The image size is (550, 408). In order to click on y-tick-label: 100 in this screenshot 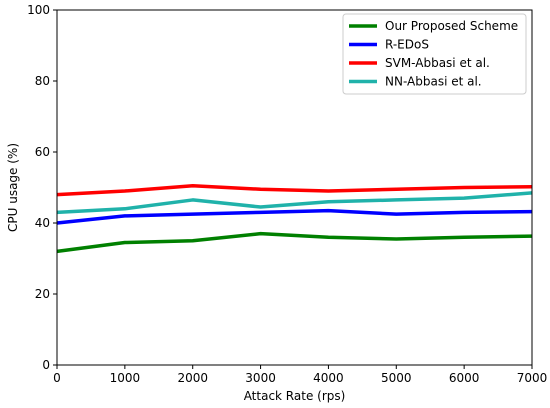, I will do `click(38, 10)`.